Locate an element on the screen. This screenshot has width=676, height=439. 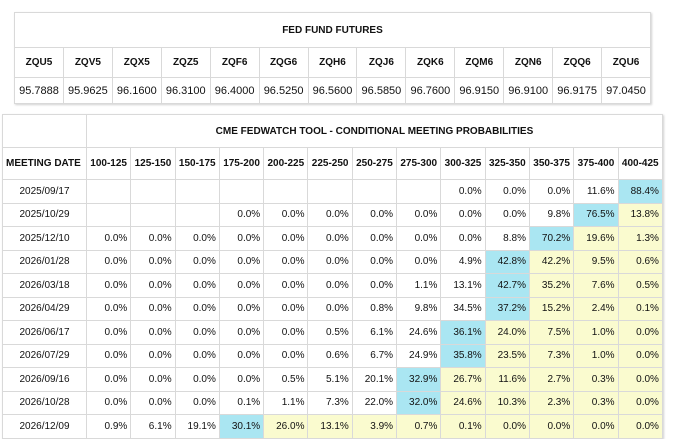
probability-cell: 35.8% is located at coordinates (463, 355).